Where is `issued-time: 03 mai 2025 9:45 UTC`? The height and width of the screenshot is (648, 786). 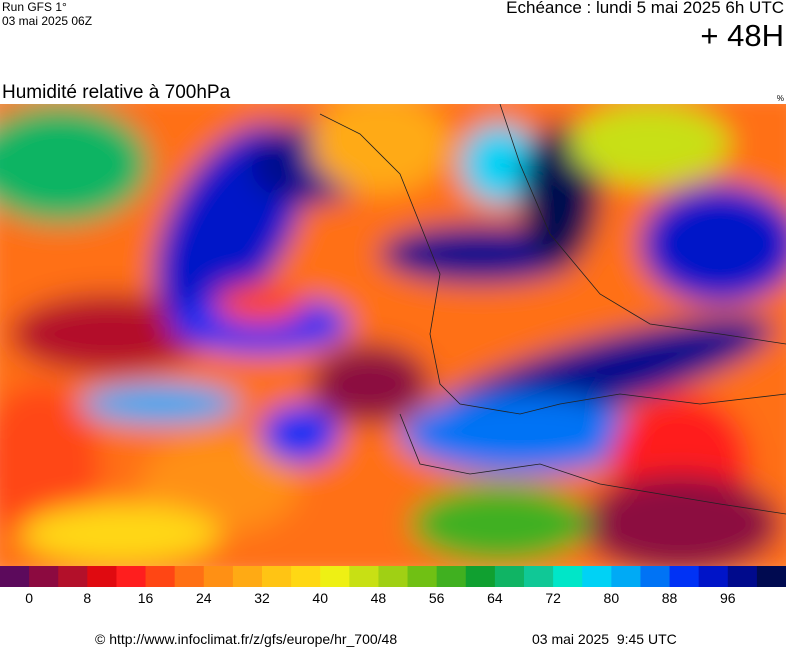
issued-time: 03 mai 2025 9:45 UTC is located at coordinates (604, 639).